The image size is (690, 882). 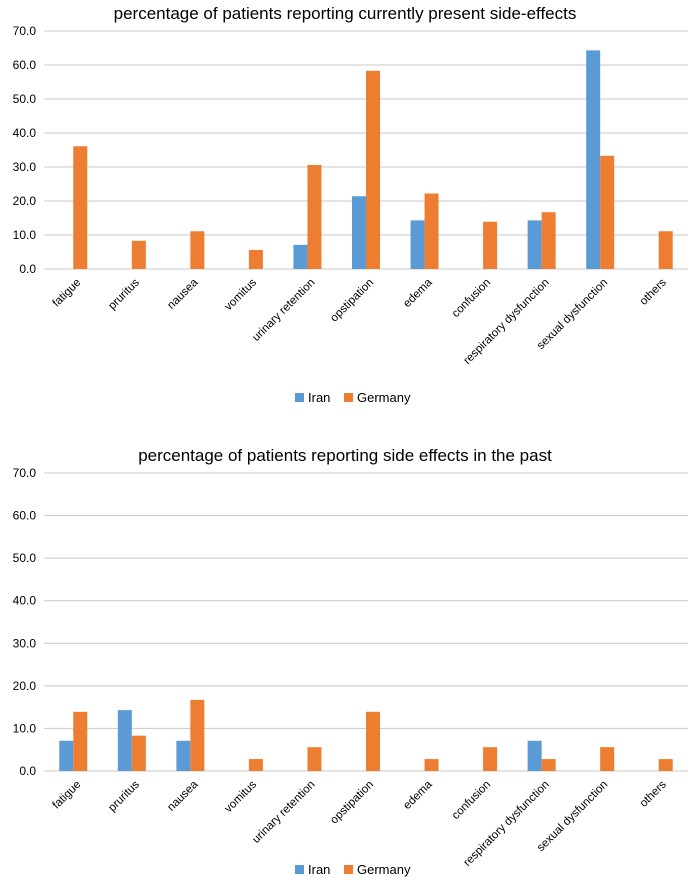 What do you see at coordinates (300, 256) in the screenshot?
I see `bar-iran-urinary-retention` at bounding box center [300, 256].